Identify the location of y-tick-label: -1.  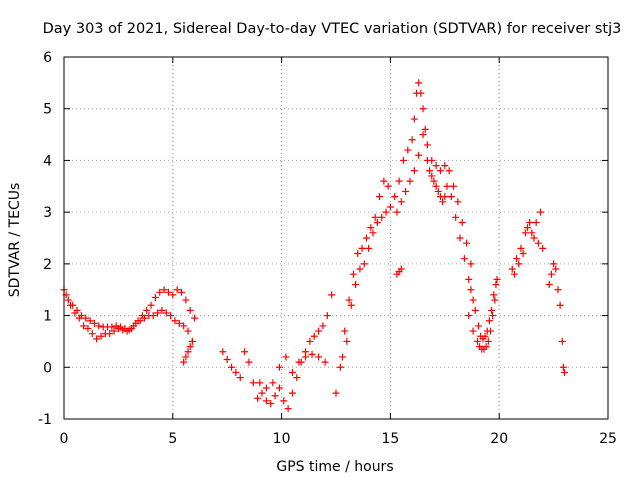
(45, 420).